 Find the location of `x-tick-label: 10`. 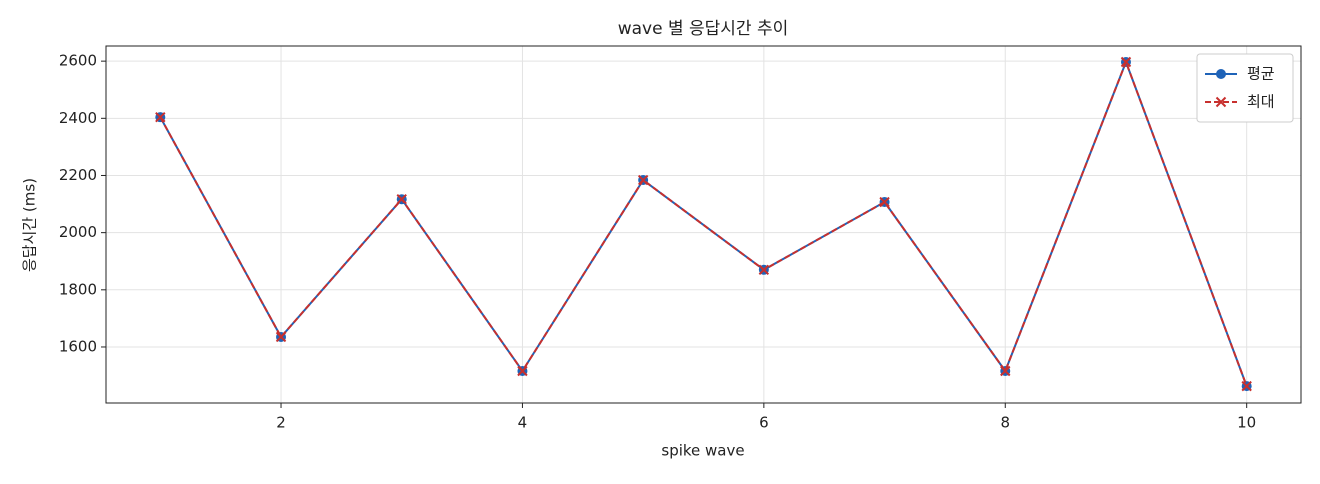

x-tick-label: 10 is located at coordinates (1246, 423).